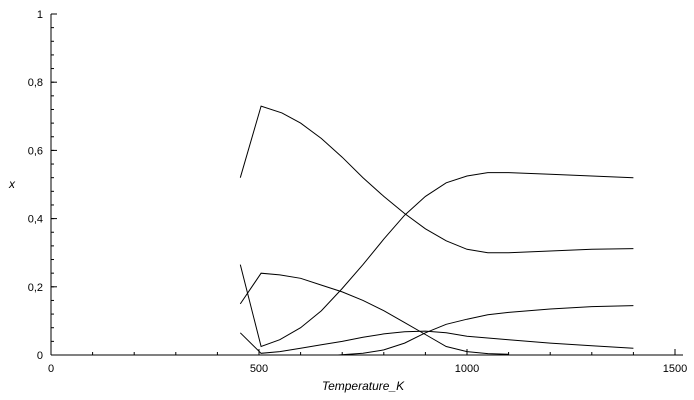  I want to click on x-axis-title: Temperature_K, so click(363, 386).